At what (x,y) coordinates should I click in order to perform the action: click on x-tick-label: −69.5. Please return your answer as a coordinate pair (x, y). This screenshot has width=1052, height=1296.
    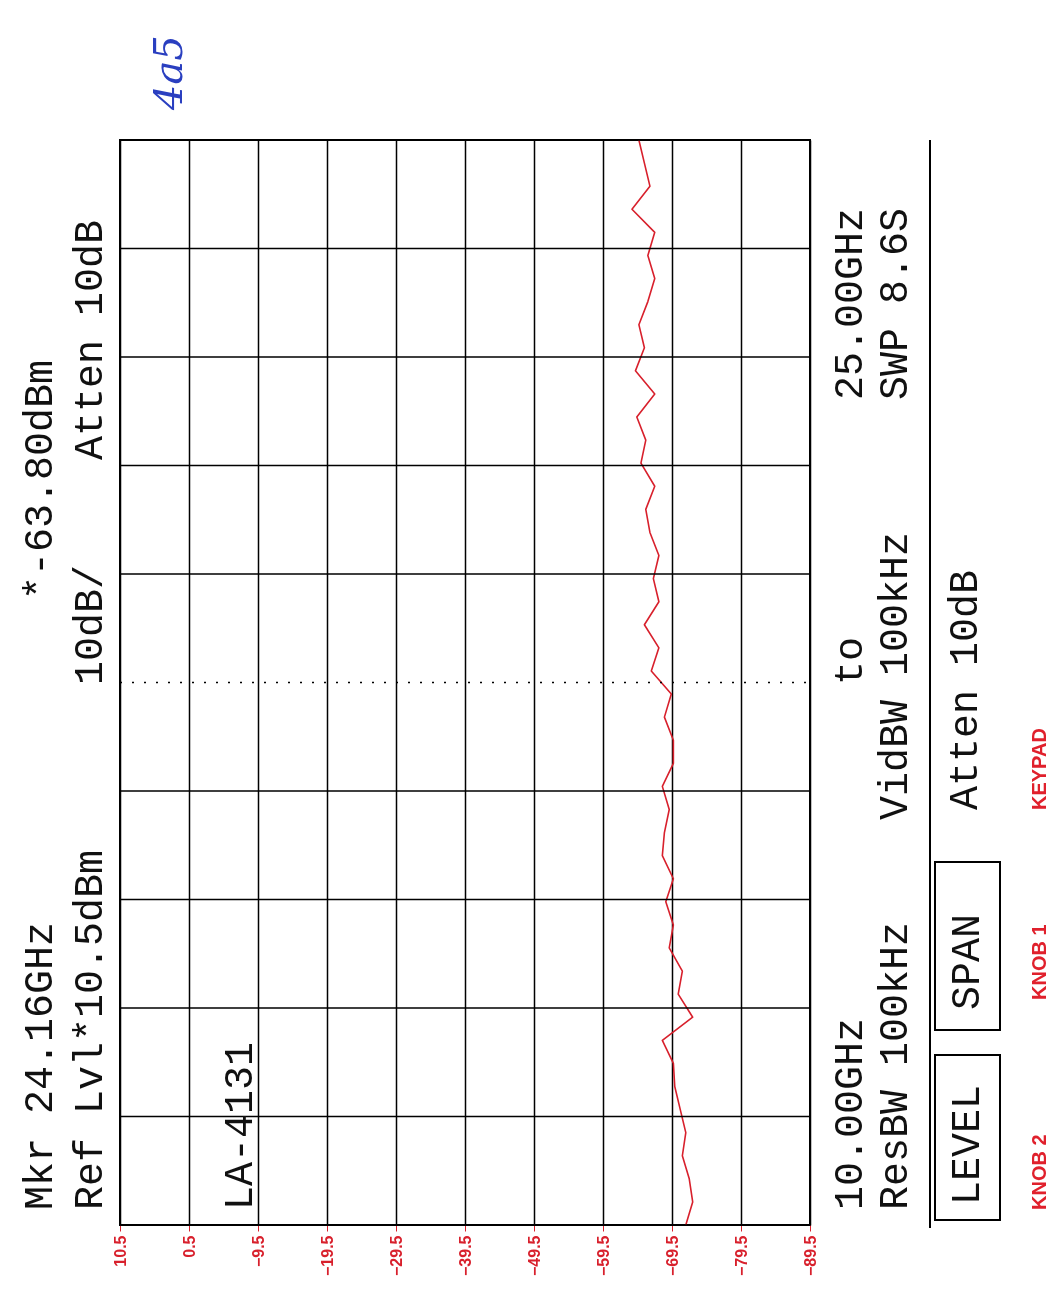
    Looking at the image, I should click on (672, 1255).